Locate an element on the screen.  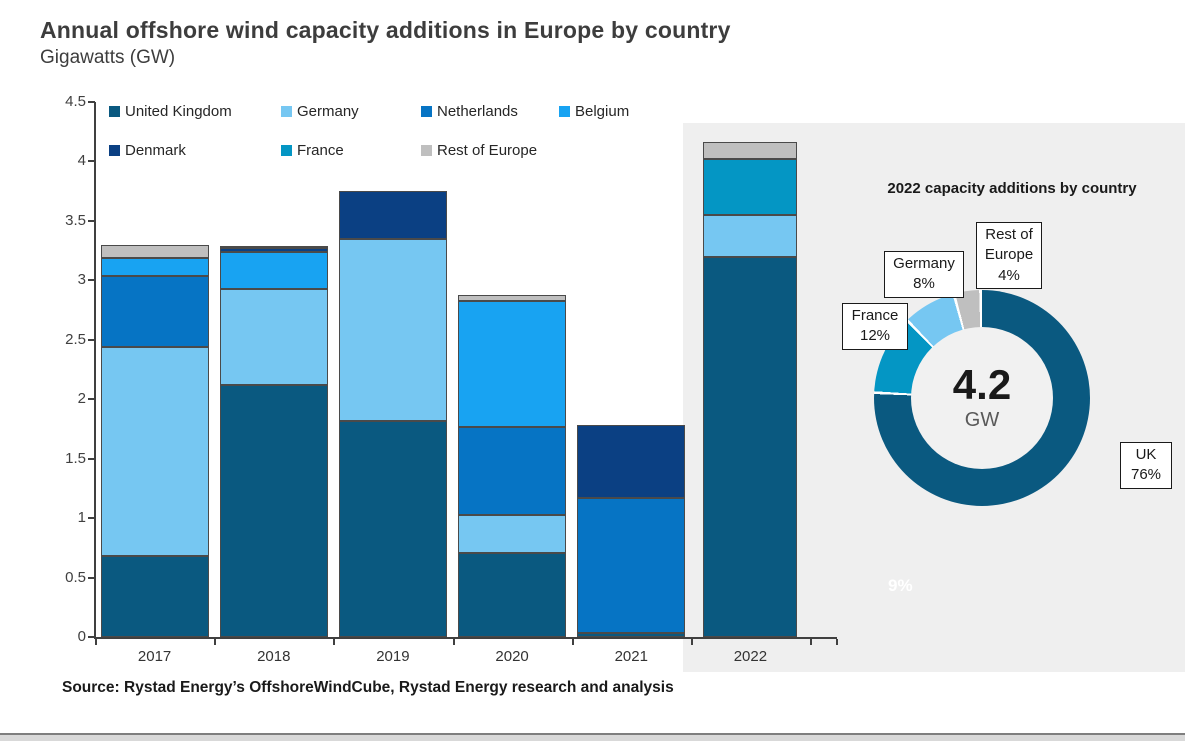
donut-hole is located at coordinates (982, 398).